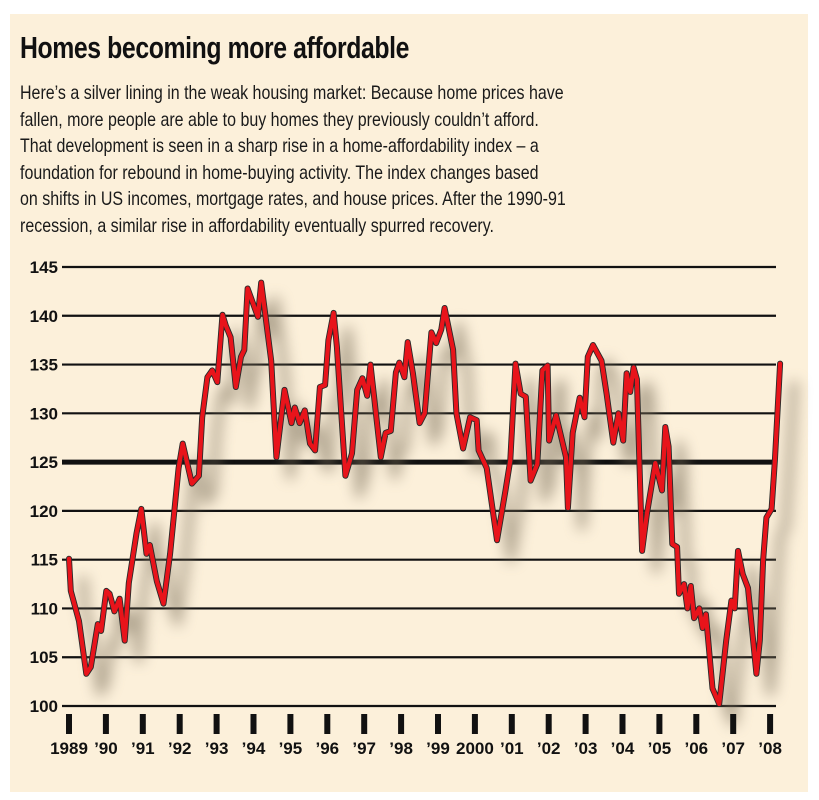 Image resolution: width=819 pixels, height=800 pixels. Describe the element at coordinates (106, 748) in the screenshot. I see `x-tick-label: ’90` at that location.